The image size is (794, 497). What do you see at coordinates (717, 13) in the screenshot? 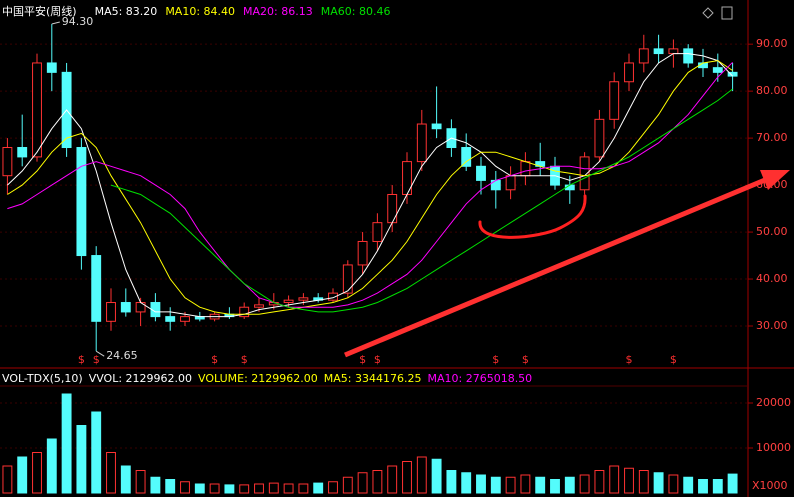
I see `toolbar-icons` at bounding box center [717, 13].